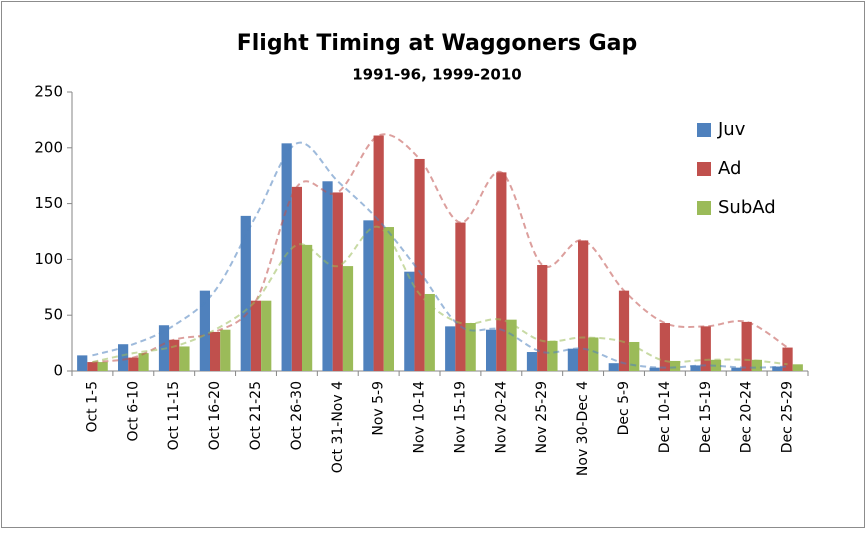  Describe the element at coordinates (731, 129) in the screenshot. I see `legend-label: Juv` at that location.